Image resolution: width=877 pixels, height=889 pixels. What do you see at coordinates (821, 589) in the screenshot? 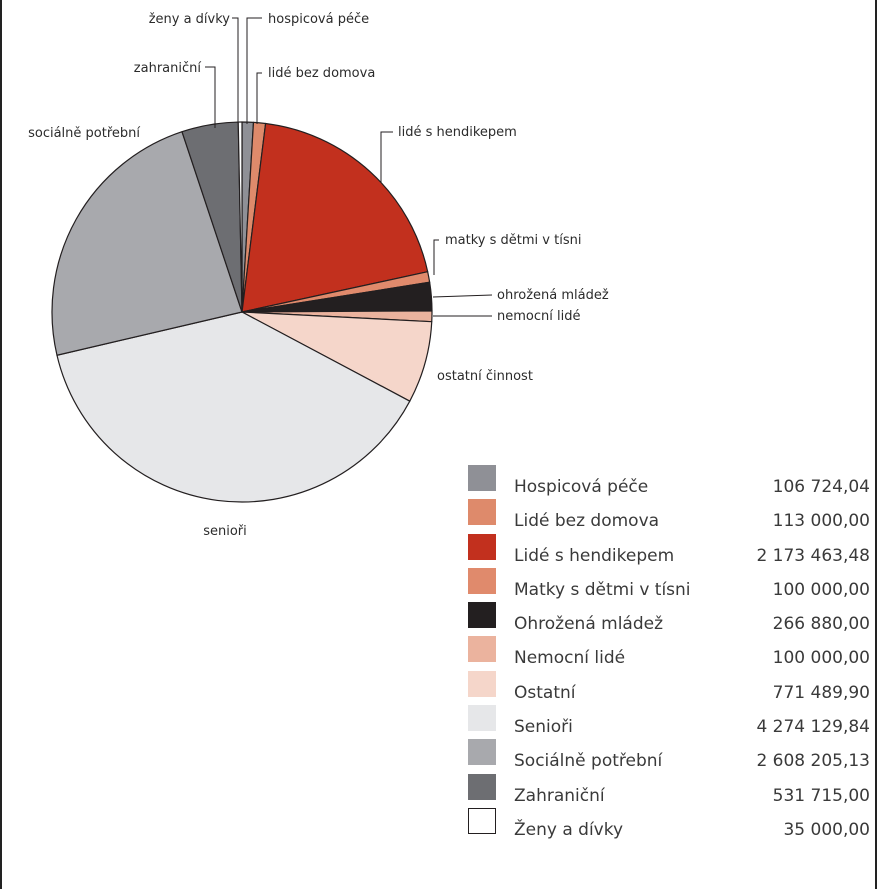
I see `legend-value-matky: 100 000,00` at bounding box center [821, 589].